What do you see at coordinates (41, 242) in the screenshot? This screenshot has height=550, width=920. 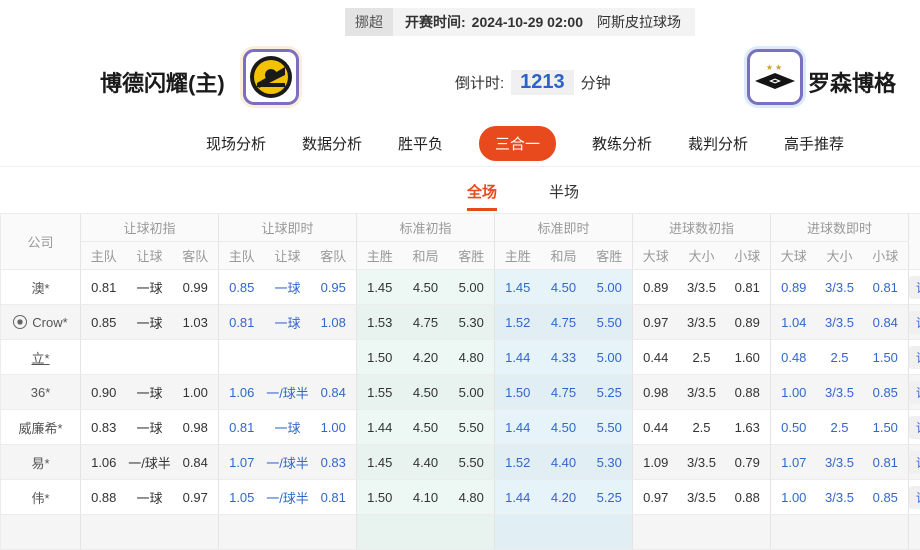 I see `company-column-header: 公司` at bounding box center [41, 242].